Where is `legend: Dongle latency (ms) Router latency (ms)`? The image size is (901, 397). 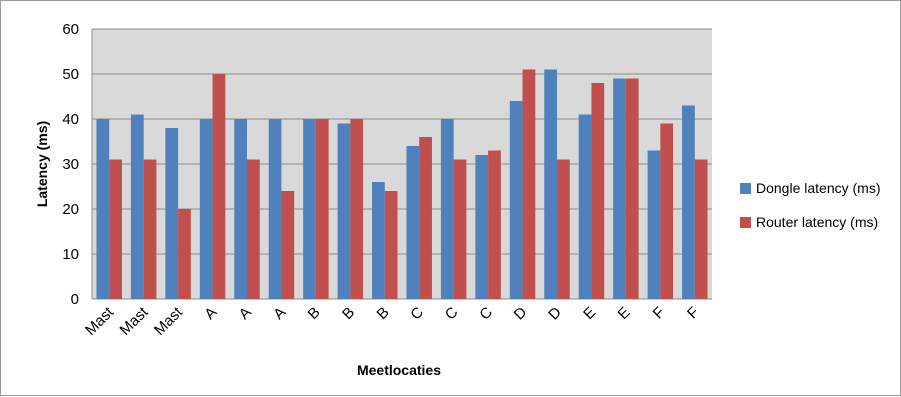
legend: Dongle latency (ms) Router latency (ms) is located at coordinates (810, 205).